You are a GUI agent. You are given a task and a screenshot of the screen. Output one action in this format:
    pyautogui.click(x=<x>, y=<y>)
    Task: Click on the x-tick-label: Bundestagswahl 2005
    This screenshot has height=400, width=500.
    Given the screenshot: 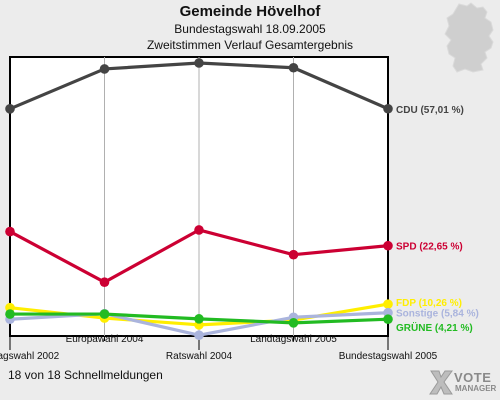 What is the action you would take?
    pyautogui.click(x=388, y=356)
    